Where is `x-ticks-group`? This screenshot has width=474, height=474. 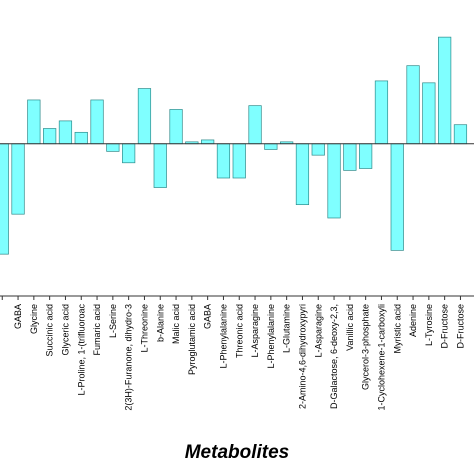 x-ticks-group is located at coordinates (231, 298).